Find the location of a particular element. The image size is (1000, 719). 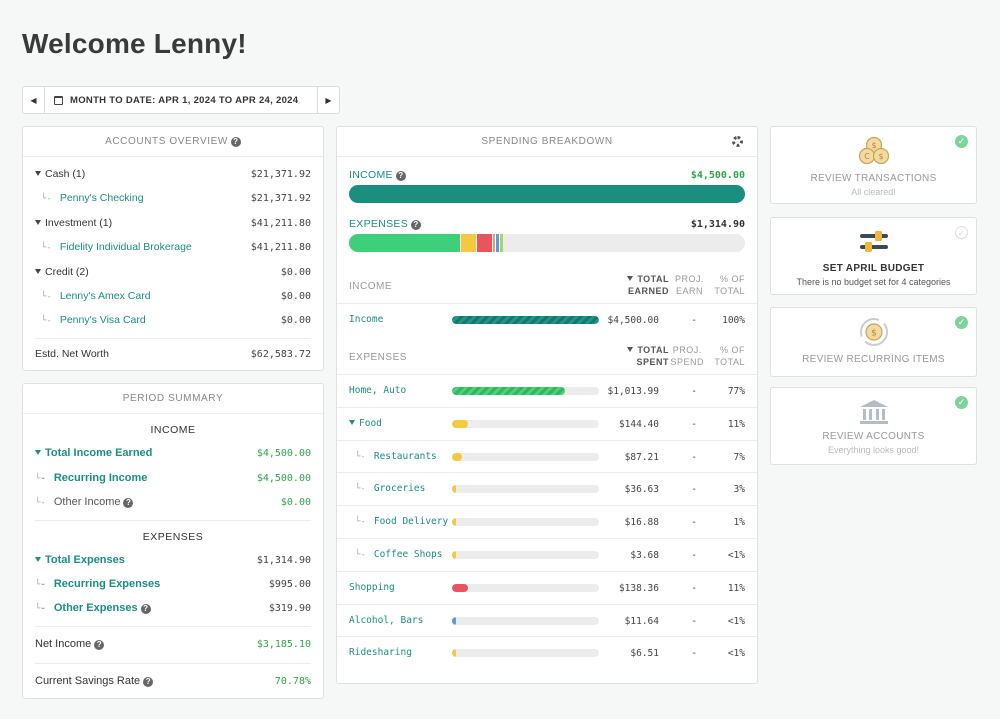

account-lennys-amex: └- Lenny's Amex Card $0.00 is located at coordinates (176, 296).